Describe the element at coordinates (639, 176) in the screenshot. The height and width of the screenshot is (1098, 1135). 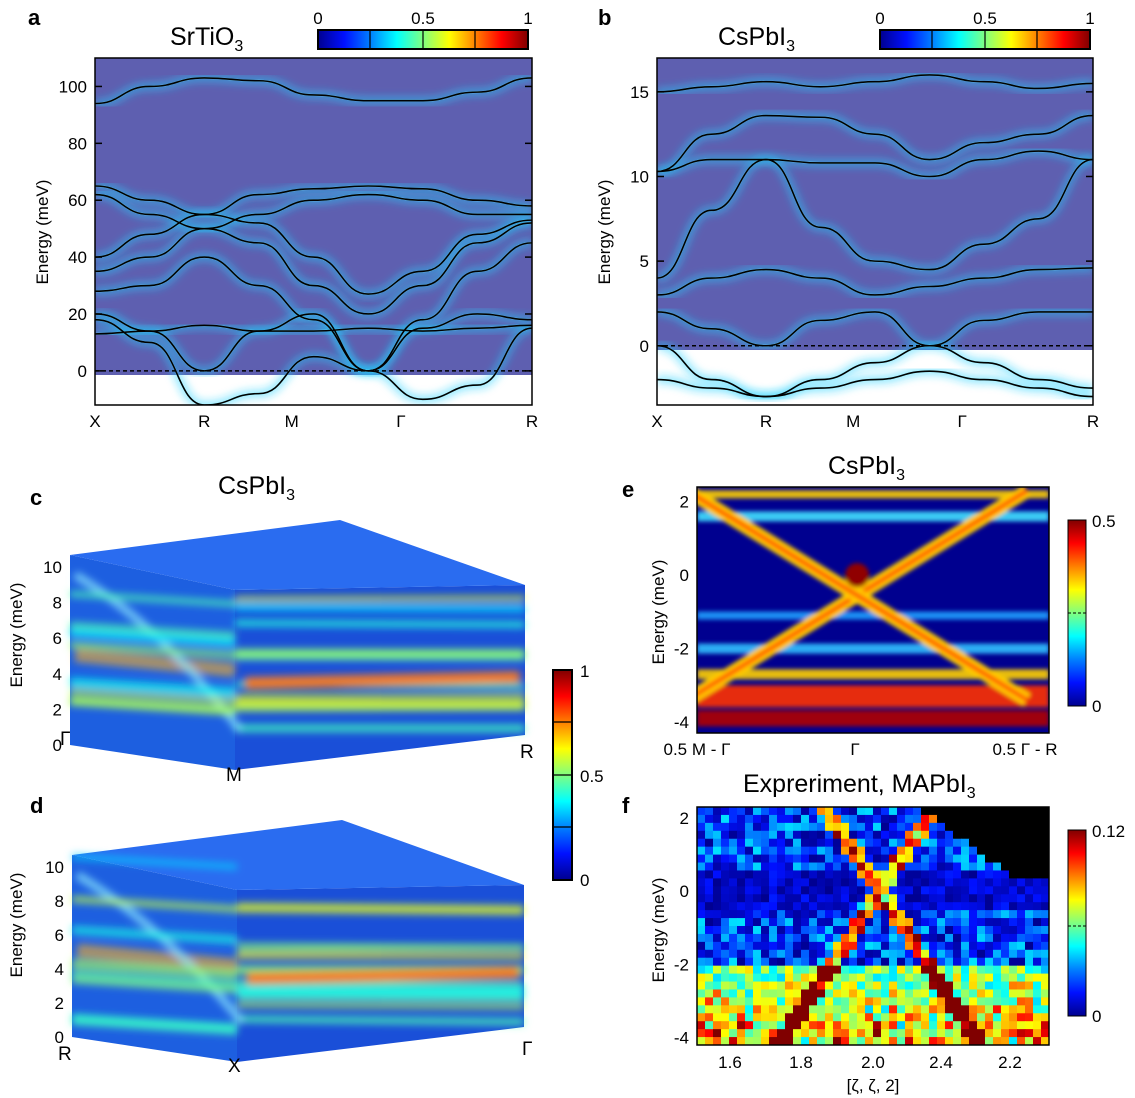
I see `y-tick-label: 10` at that location.